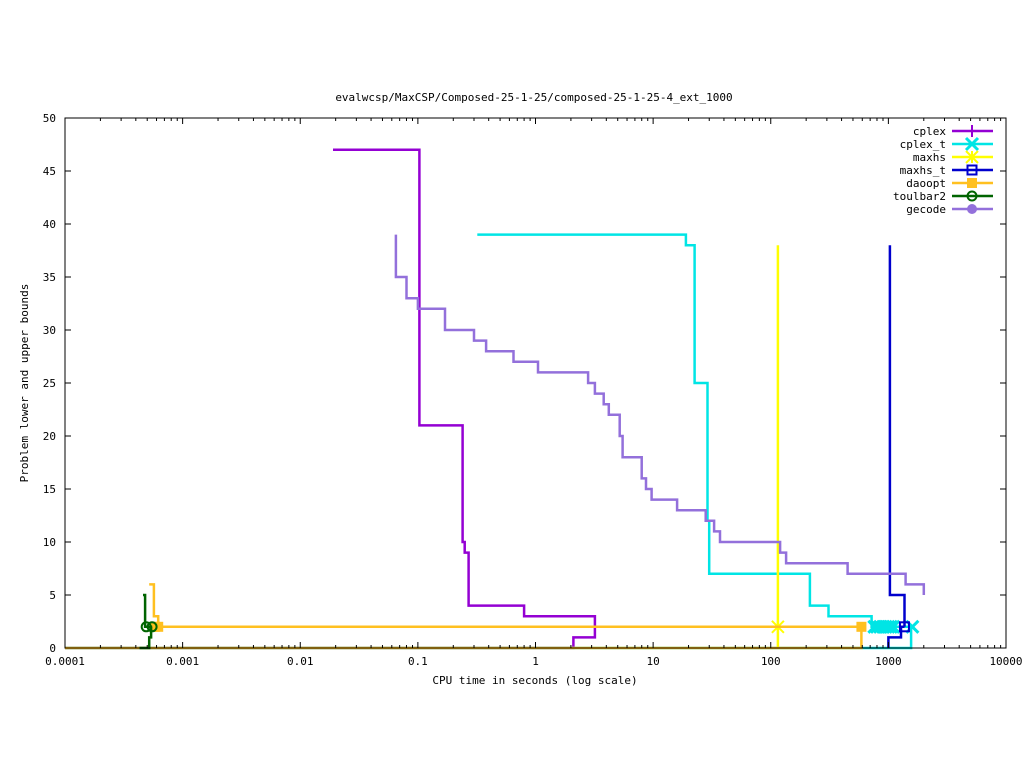  I want to click on legend-label: gecode, so click(926, 209).